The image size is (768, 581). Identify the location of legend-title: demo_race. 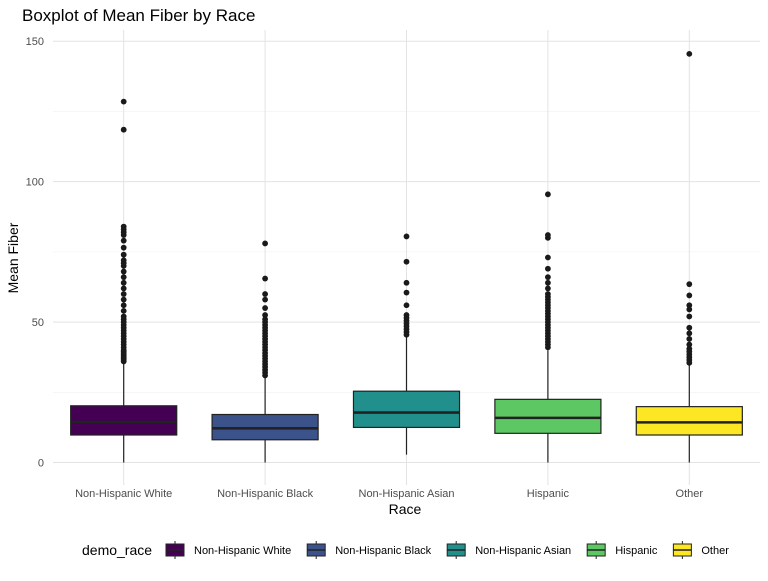
(117, 550).